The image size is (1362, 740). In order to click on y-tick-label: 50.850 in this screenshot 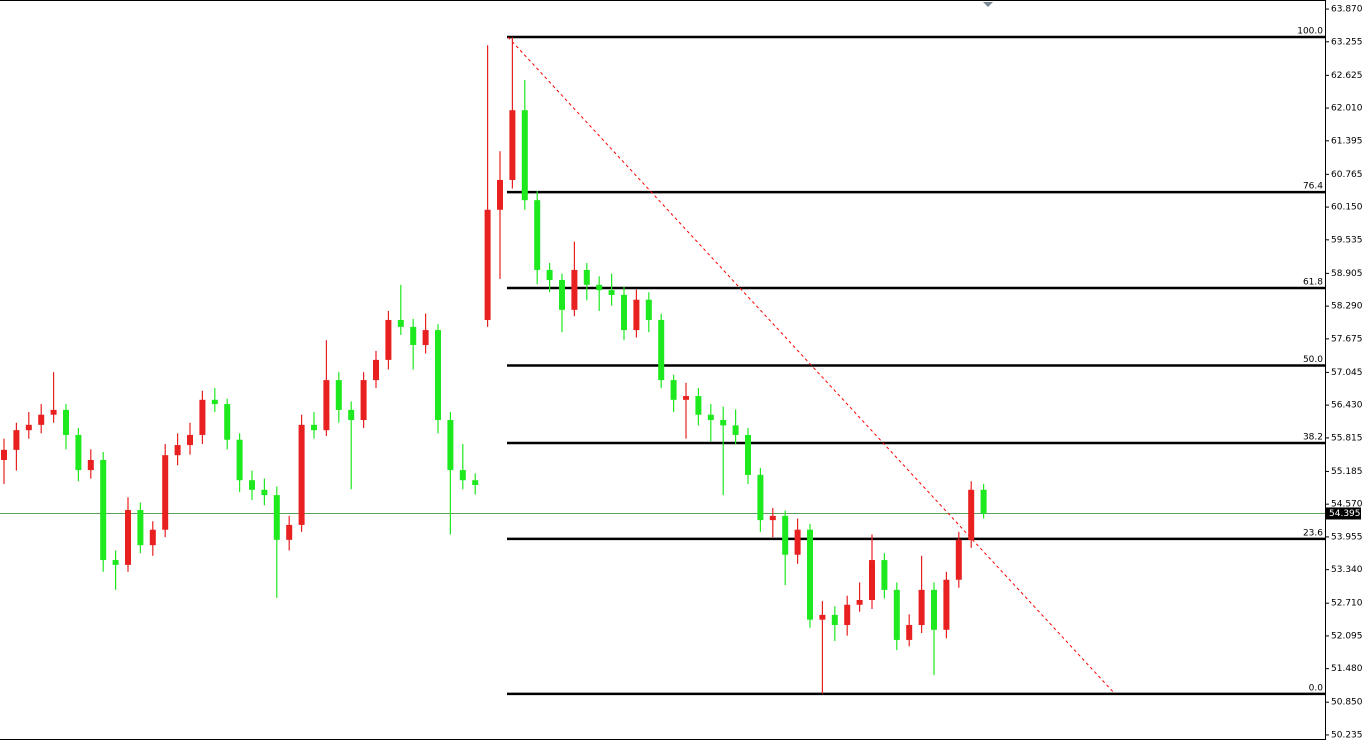, I will do `click(1346, 703)`.